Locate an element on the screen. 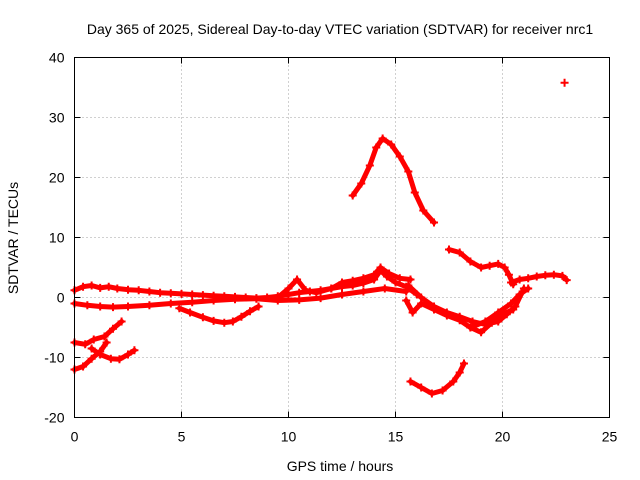  y-tick-label: 20 is located at coordinates (57, 178).